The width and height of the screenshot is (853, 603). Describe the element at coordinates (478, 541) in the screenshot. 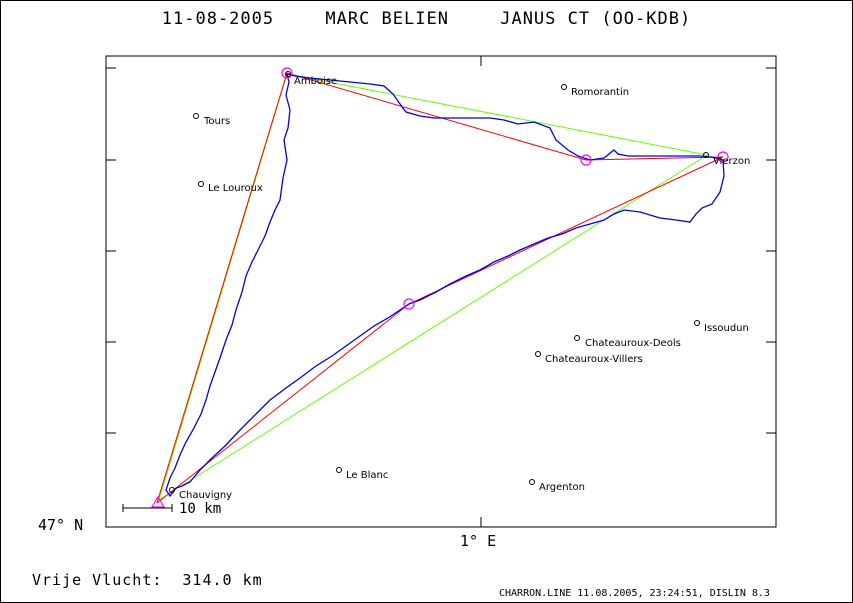

I see `longitude-label: 1° E` at that location.